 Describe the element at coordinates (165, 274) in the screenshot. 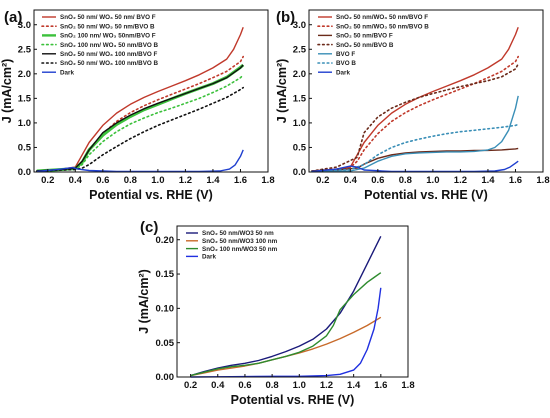

I see `y-tick-label: 0.15` at that location.